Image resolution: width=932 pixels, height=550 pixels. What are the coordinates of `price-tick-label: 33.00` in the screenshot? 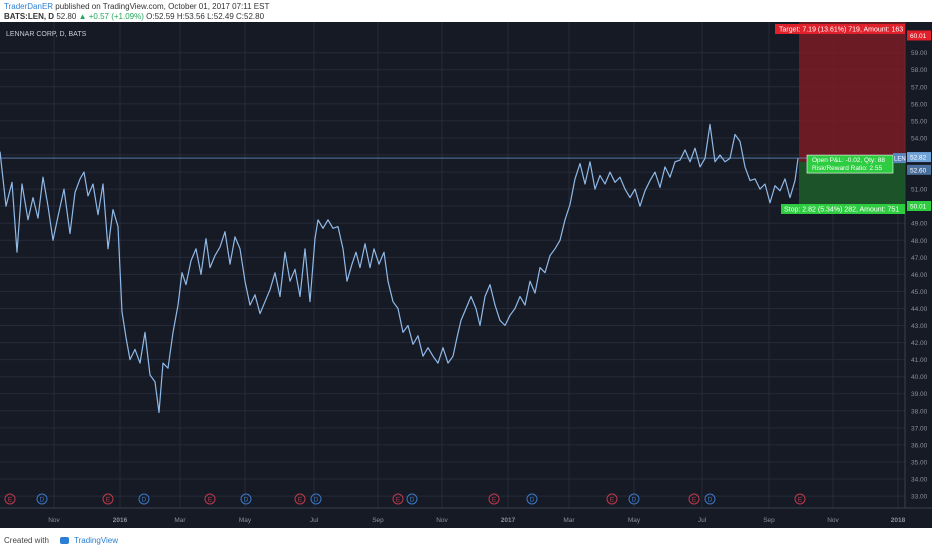 It's located at (919, 497).